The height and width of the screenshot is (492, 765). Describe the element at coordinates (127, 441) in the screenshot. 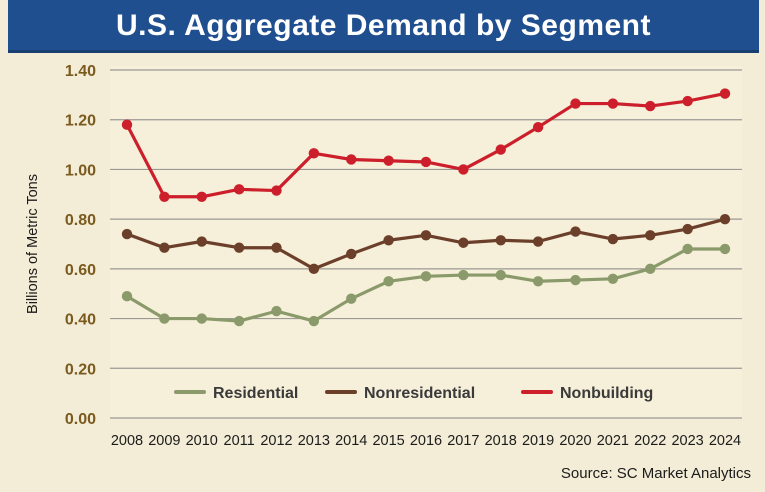

I see `x-tick-label: 2008` at that location.